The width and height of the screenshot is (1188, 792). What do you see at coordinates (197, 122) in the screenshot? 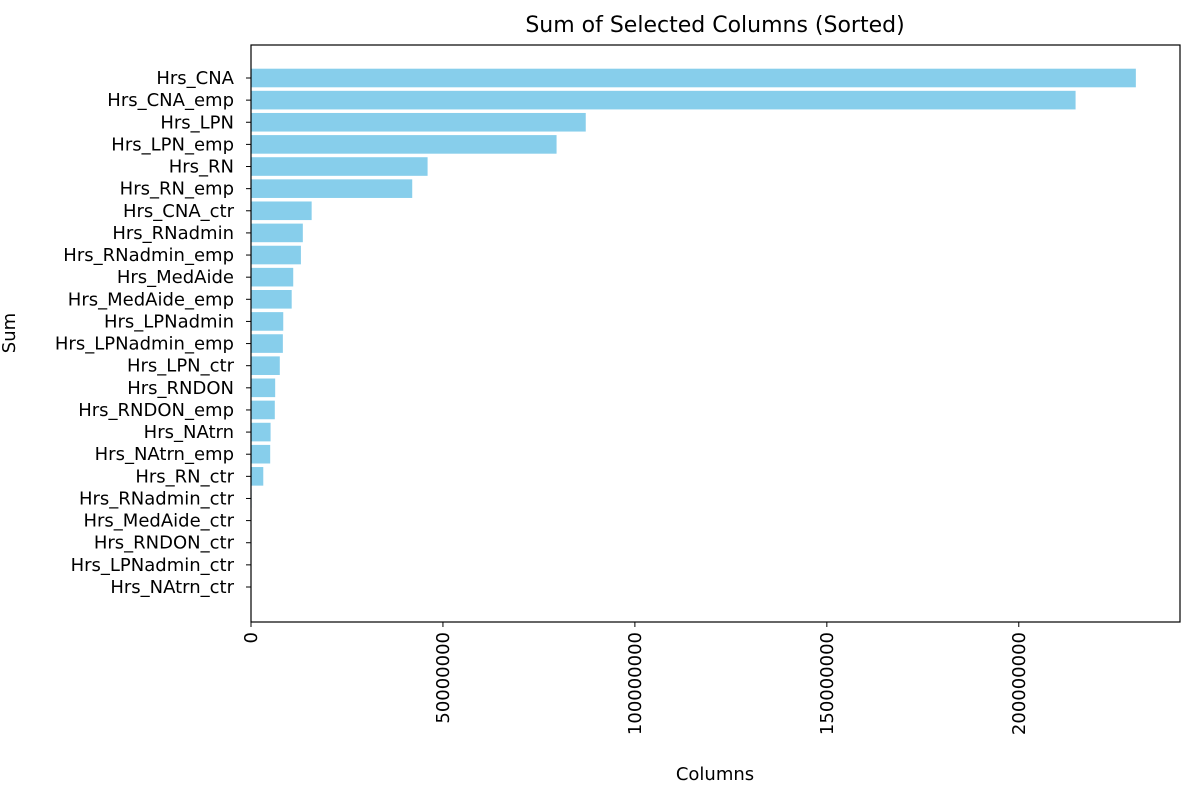
I see `y-tick-label: Hrs_LPN` at bounding box center [197, 122].